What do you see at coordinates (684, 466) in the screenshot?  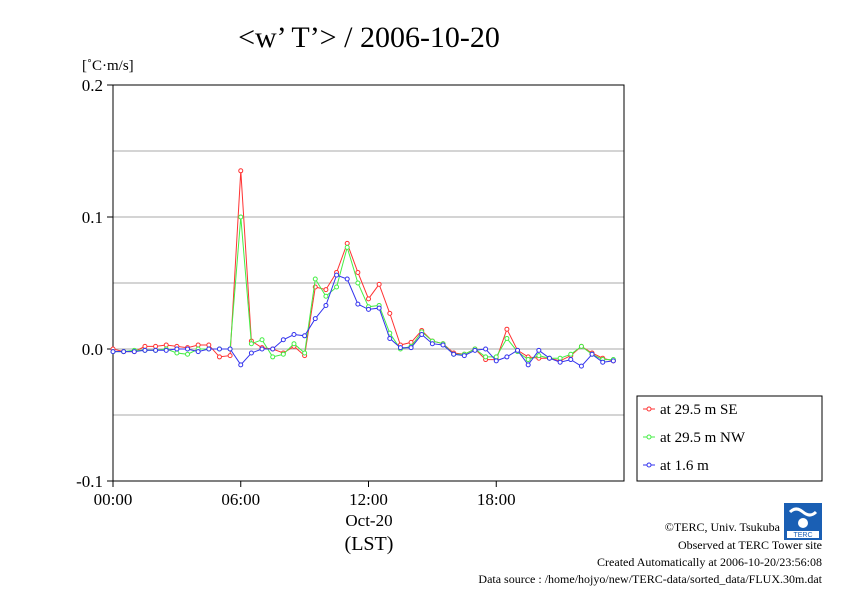 I see `legend-label: at 1.6 m` at bounding box center [684, 466].